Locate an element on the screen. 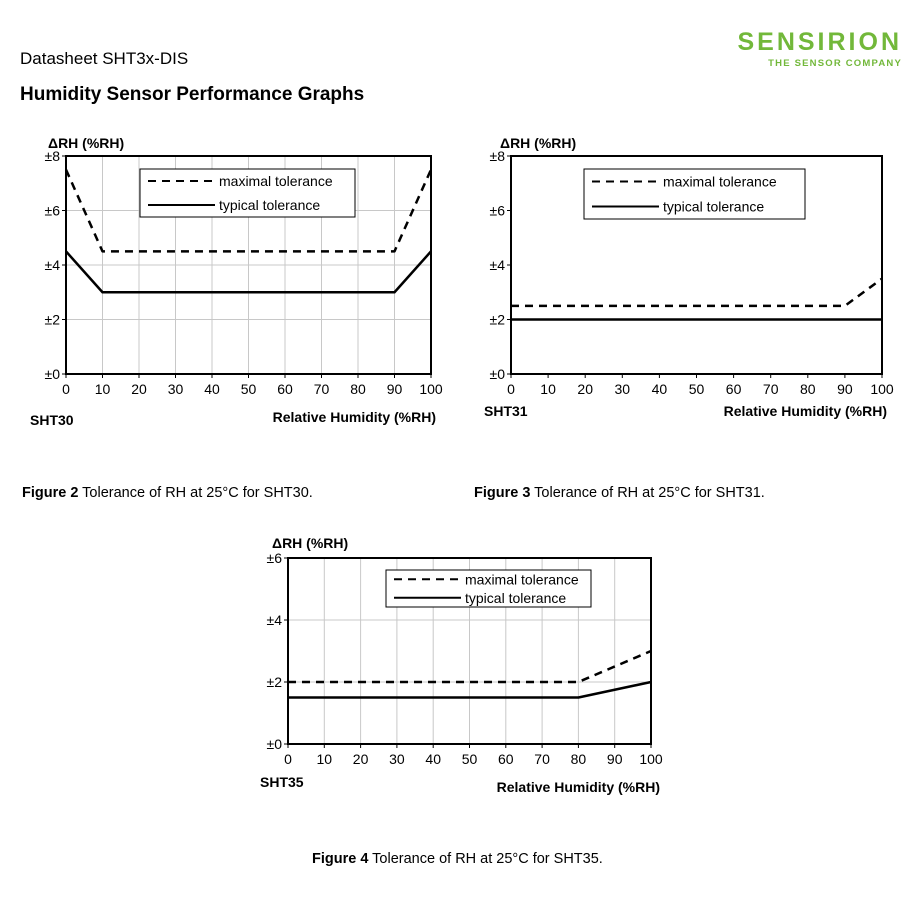 This screenshot has height=898, width=917. section-title: Humidity Sensor Performance Graphs is located at coordinates (192, 94).